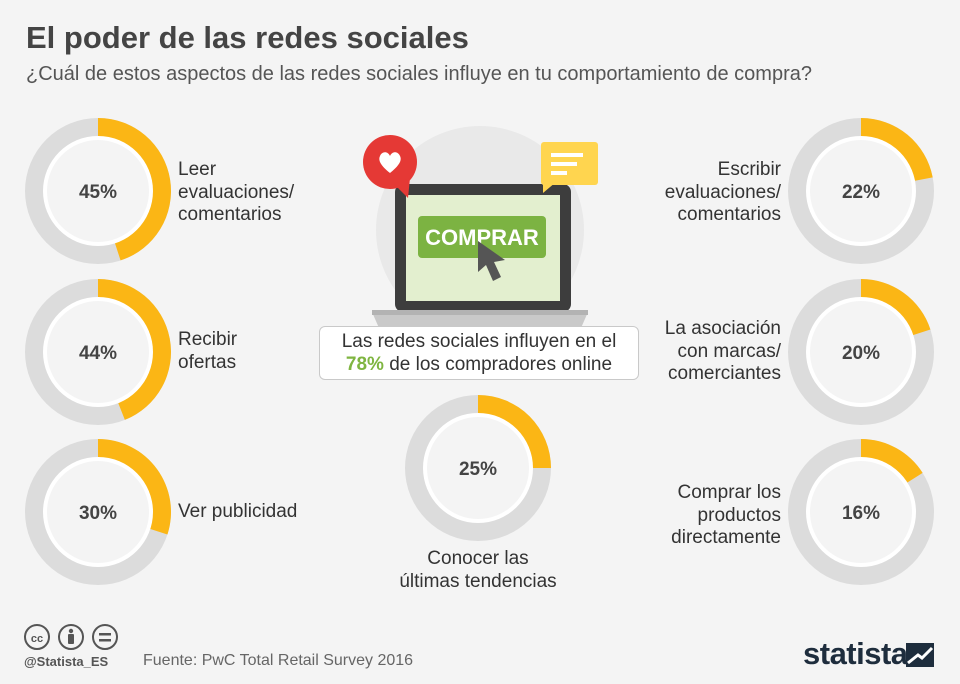  I want to click on license-icons: cc, so click(71, 637).